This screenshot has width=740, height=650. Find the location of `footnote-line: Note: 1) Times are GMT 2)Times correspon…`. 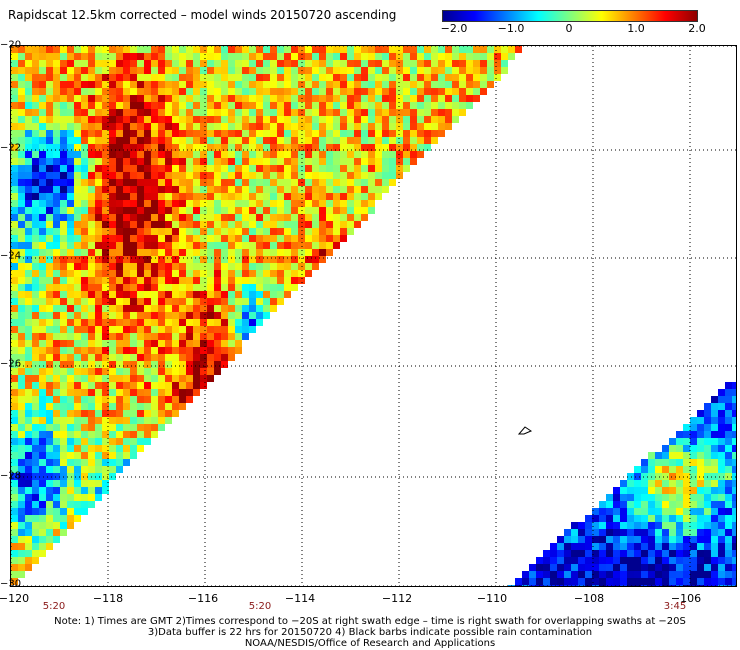

footnote-line: Note: 1) Times are GMT 2)Times correspon… is located at coordinates (370, 621).